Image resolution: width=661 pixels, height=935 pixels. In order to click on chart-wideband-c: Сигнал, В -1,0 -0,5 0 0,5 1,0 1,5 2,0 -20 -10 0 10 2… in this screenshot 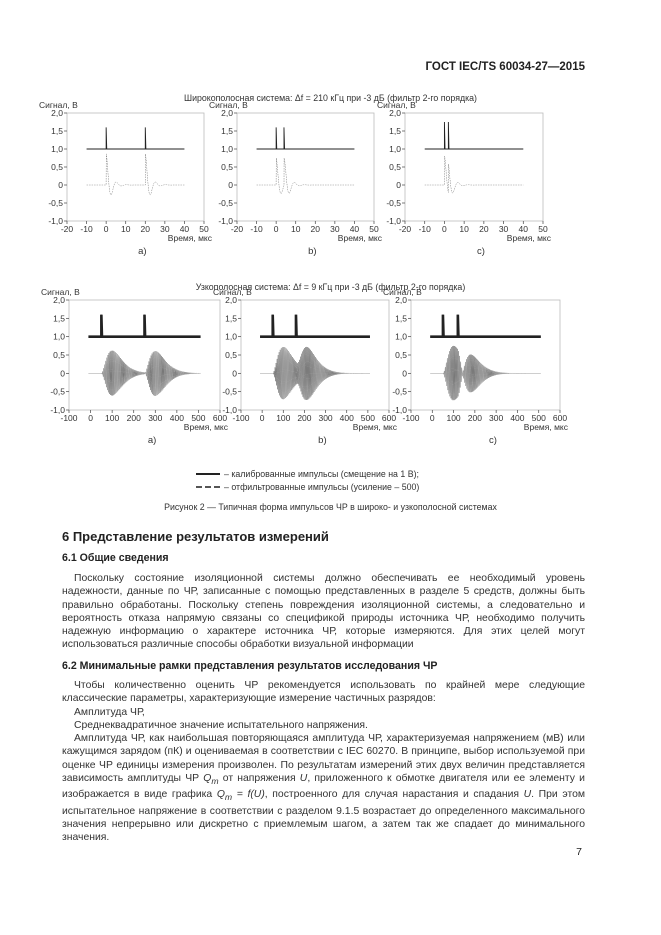, I will do `click(474, 180)`.